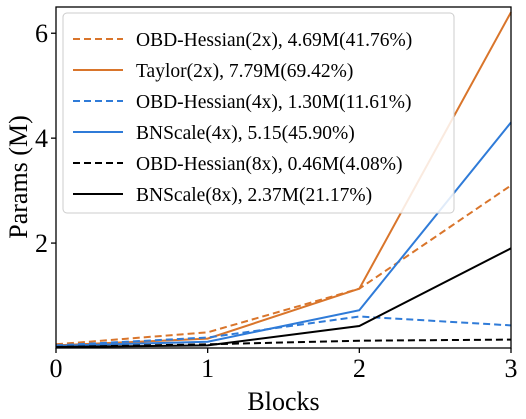  What do you see at coordinates (245, 133) in the screenshot?
I see `legend-label-4: BNScale(4x), 5.15(45.90%)` at bounding box center [245, 133].